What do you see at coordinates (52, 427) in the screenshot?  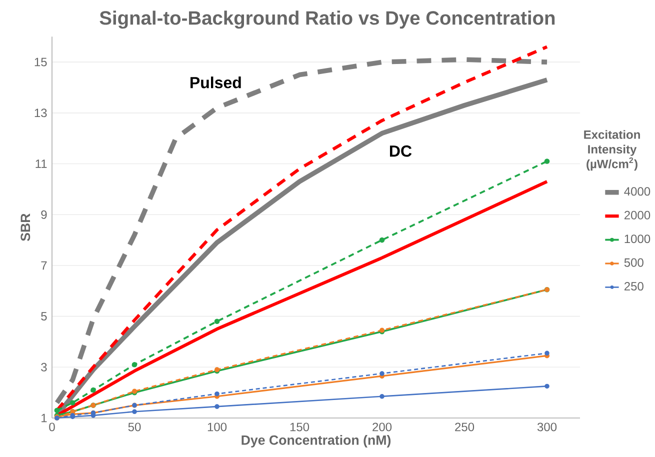 I see `x-tick-label: 0` at bounding box center [52, 427].